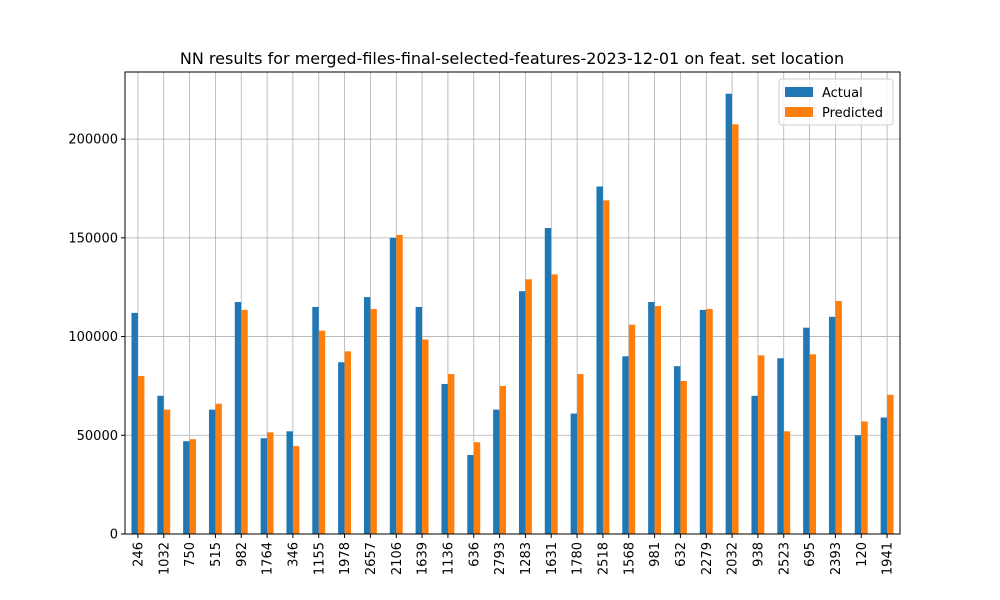  What do you see at coordinates (799, 112) in the screenshot?
I see `legend-swatch-predicted` at bounding box center [799, 112].